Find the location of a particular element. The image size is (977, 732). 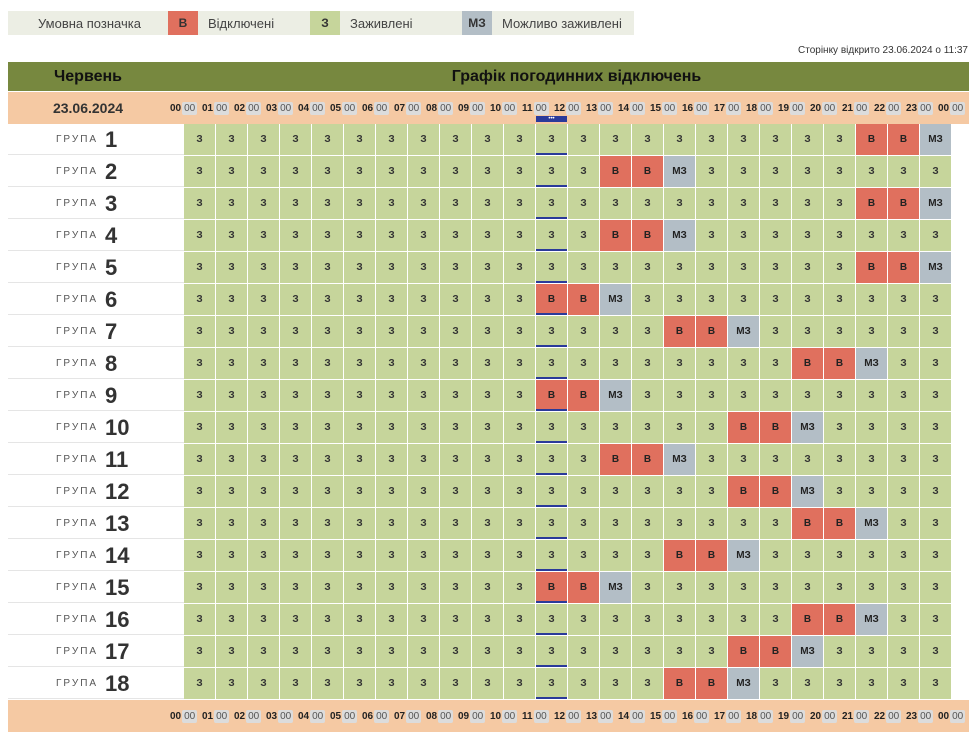

bottom-hour-tick: 00 00 is located at coordinates (184, 716).